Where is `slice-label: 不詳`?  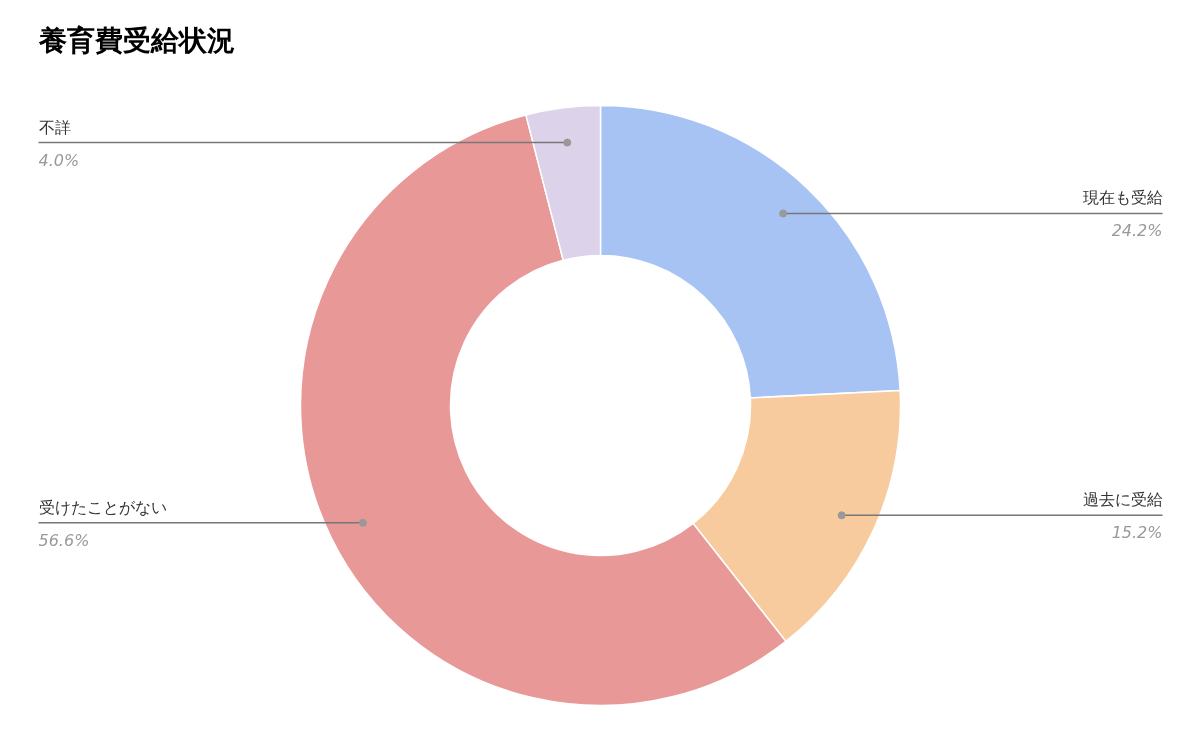
slice-label: 不詳 is located at coordinates (54, 127).